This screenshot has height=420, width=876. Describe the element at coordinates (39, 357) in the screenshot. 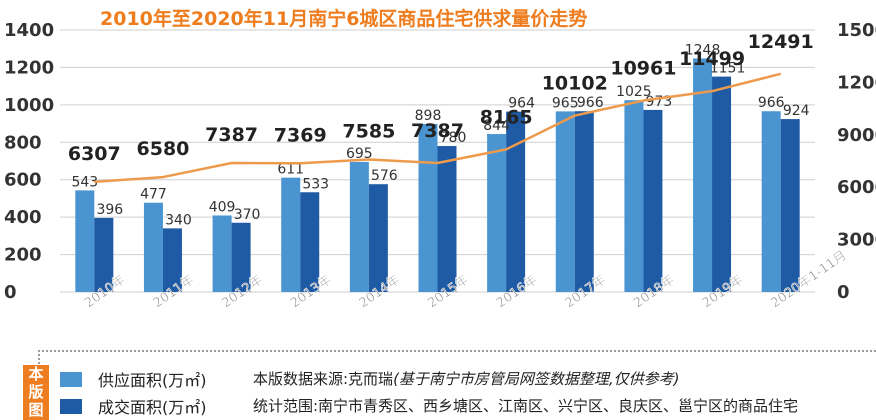

I see `divider-tick` at that location.